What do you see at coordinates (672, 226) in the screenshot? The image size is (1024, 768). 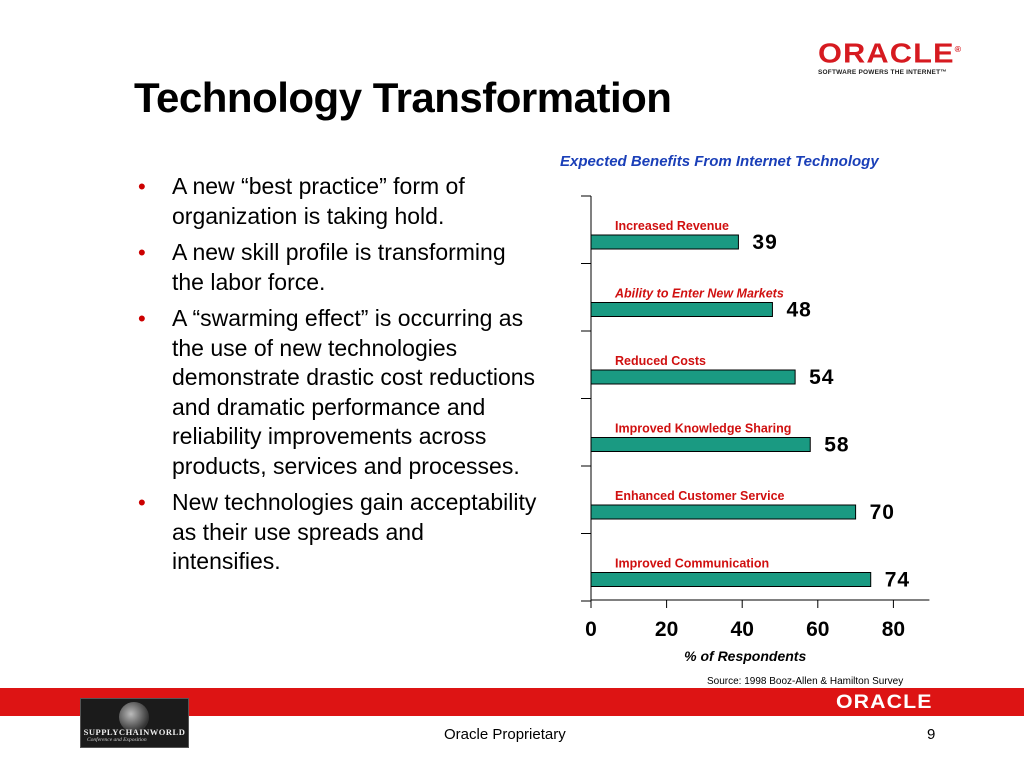 I see `category-label: Increased Revenue` at bounding box center [672, 226].